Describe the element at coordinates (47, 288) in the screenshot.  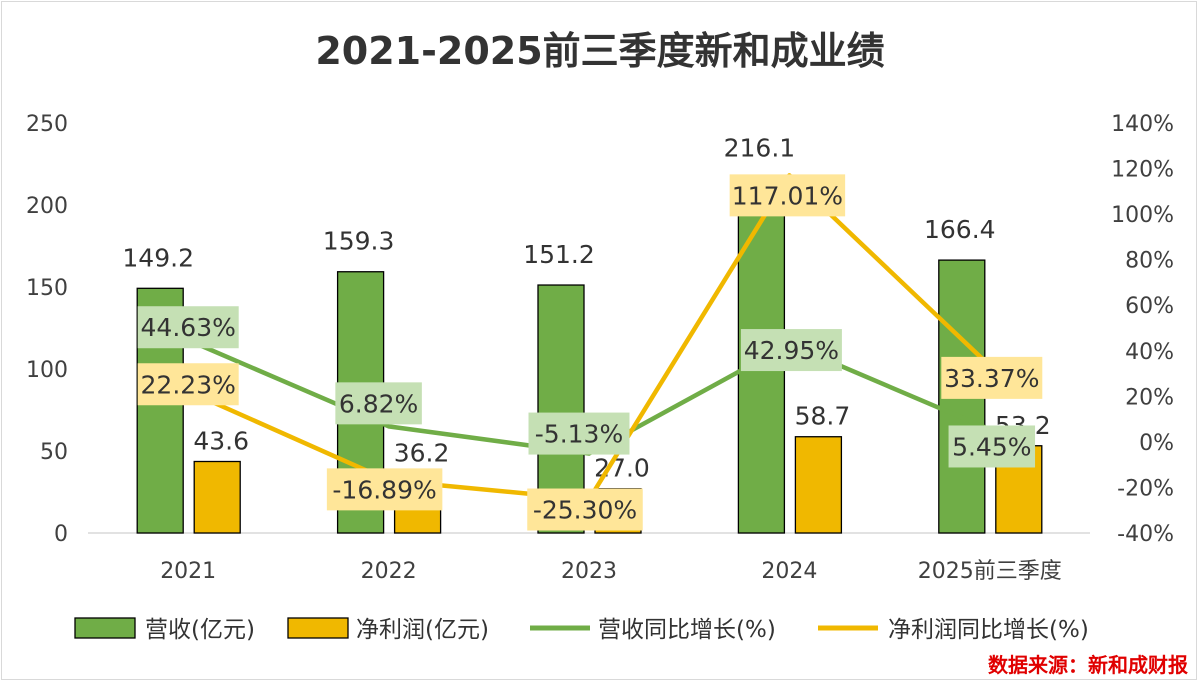
I see `y-left-tick: 150` at that location.